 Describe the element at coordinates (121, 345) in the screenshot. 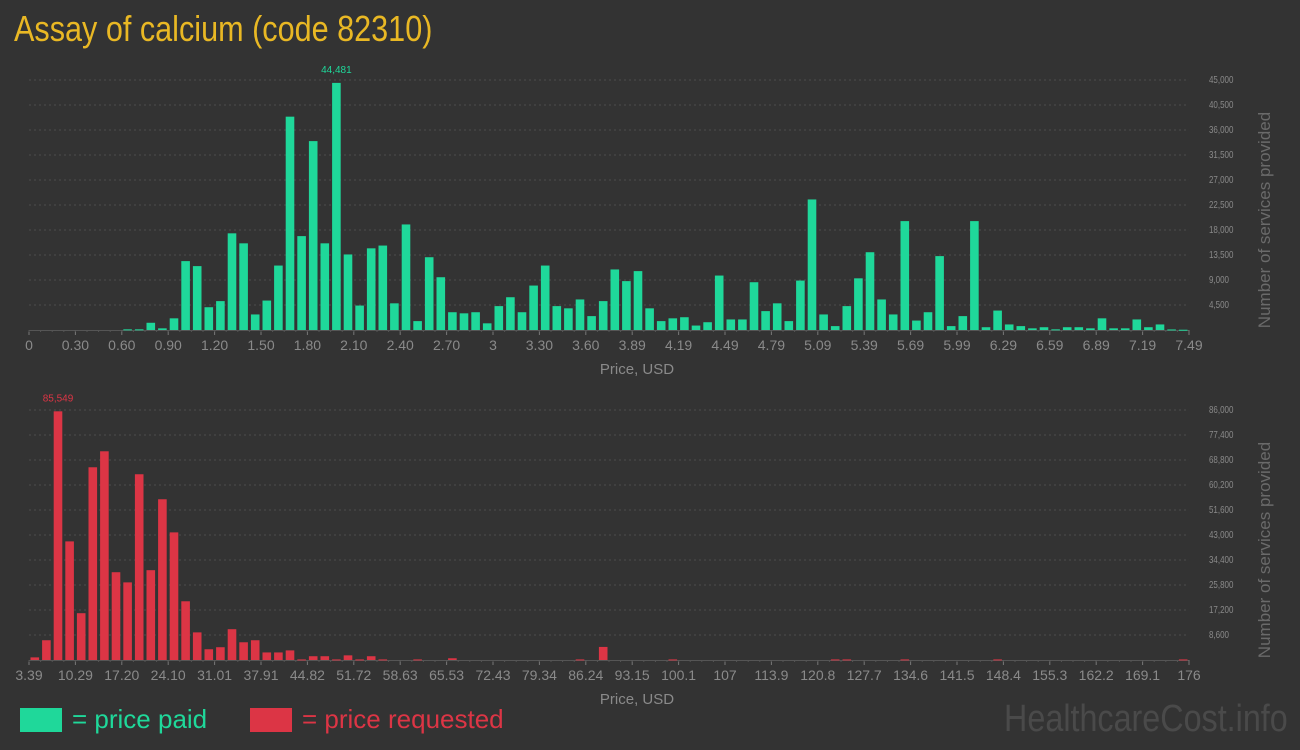

I see `x-tick-label: 0.60` at that location.